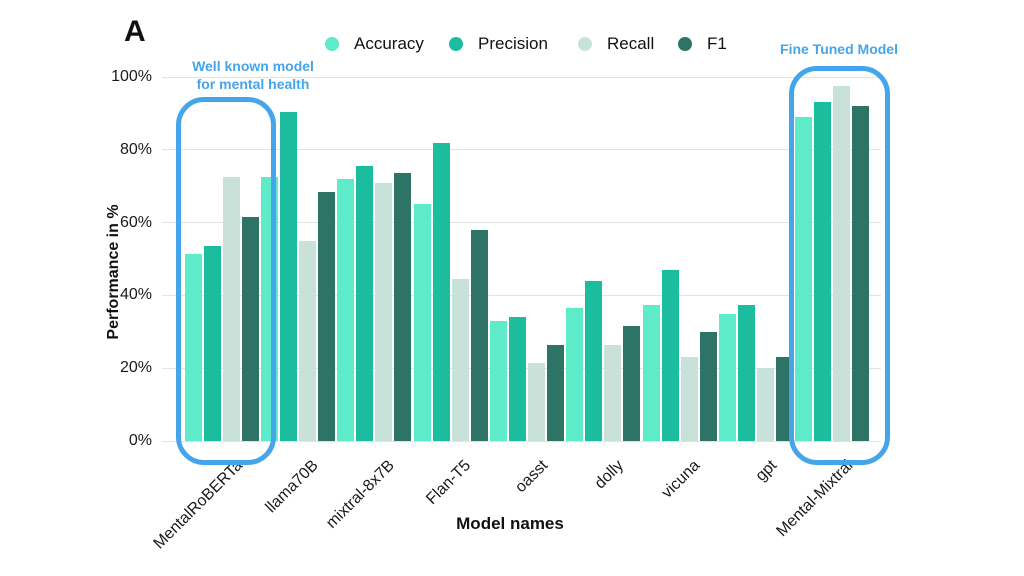 The height and width of the screenshot is (576, 1024). Describe the element at coordinates (250, 329) in the screenshot. I see `bar-f1-MentalRoBERTa` at that location.